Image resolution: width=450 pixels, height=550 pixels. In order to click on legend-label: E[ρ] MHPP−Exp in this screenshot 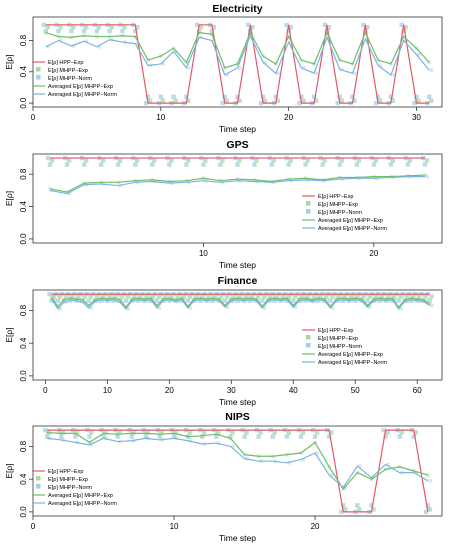, I will do `click(68, 71)`.